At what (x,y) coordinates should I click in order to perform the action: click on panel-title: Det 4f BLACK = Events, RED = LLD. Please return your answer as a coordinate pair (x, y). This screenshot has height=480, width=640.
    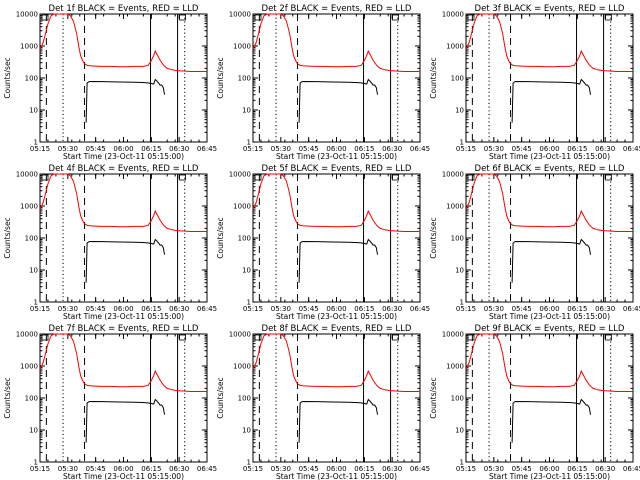
    Looking at the image, I should click on (124, 169).